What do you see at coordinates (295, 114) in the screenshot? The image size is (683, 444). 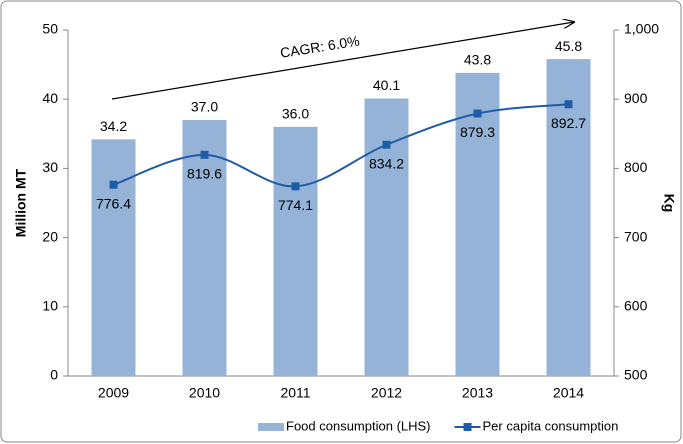 I see `bar-value-label: 36.0` at bounding box center [295, 114].